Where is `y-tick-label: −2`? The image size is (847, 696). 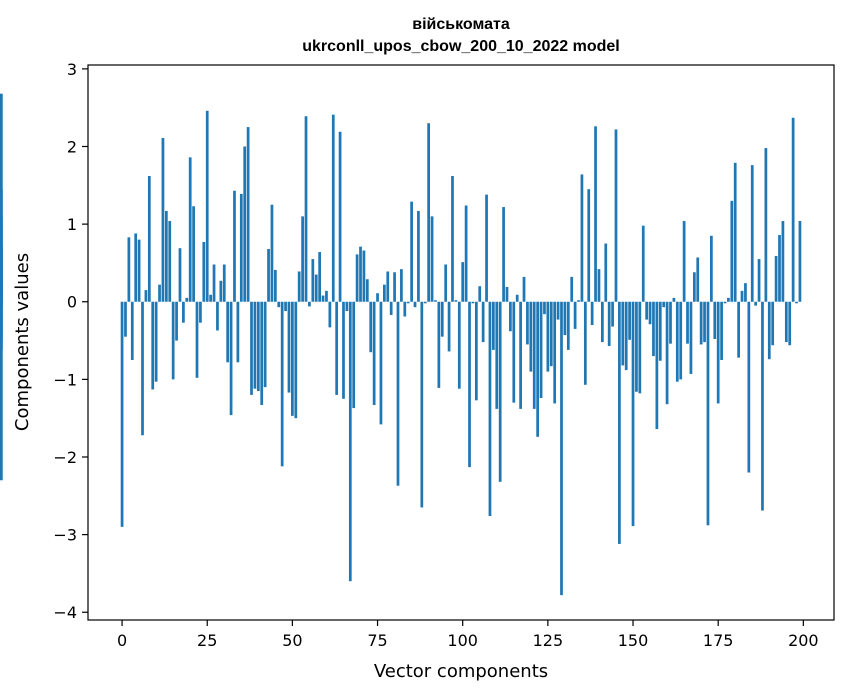 y-tick-label: −2 is located at coordinates (65, 457).